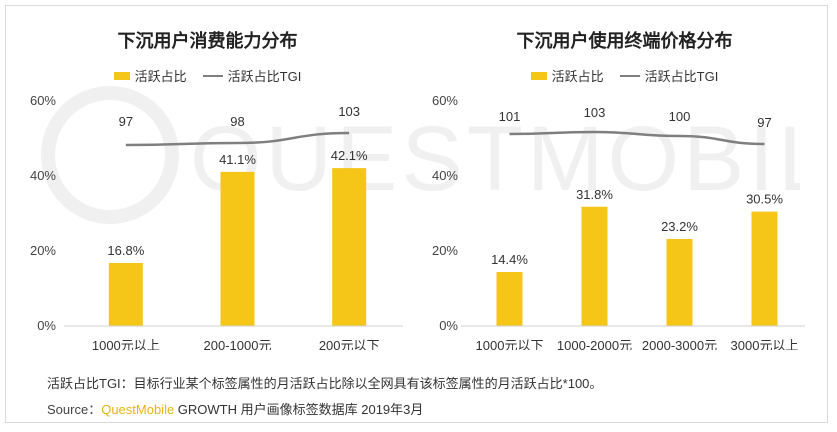  Describe the element at coordinates (207, 41) in the screenshot. I see `chart-title: 下沉用户消费能力分布` at that location.